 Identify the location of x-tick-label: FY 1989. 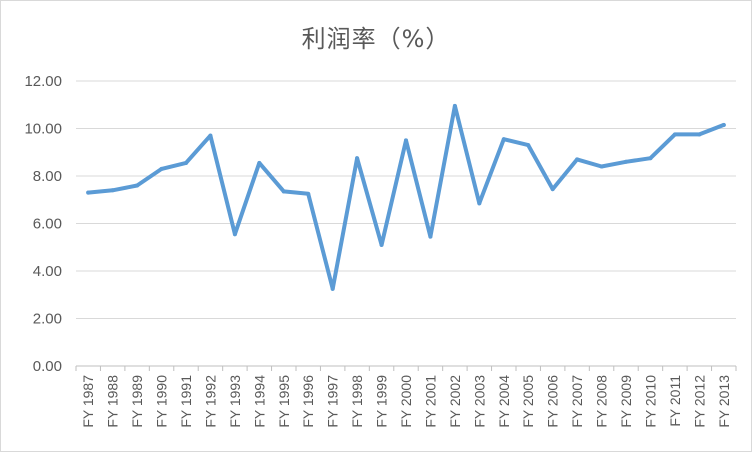
(137, 401).